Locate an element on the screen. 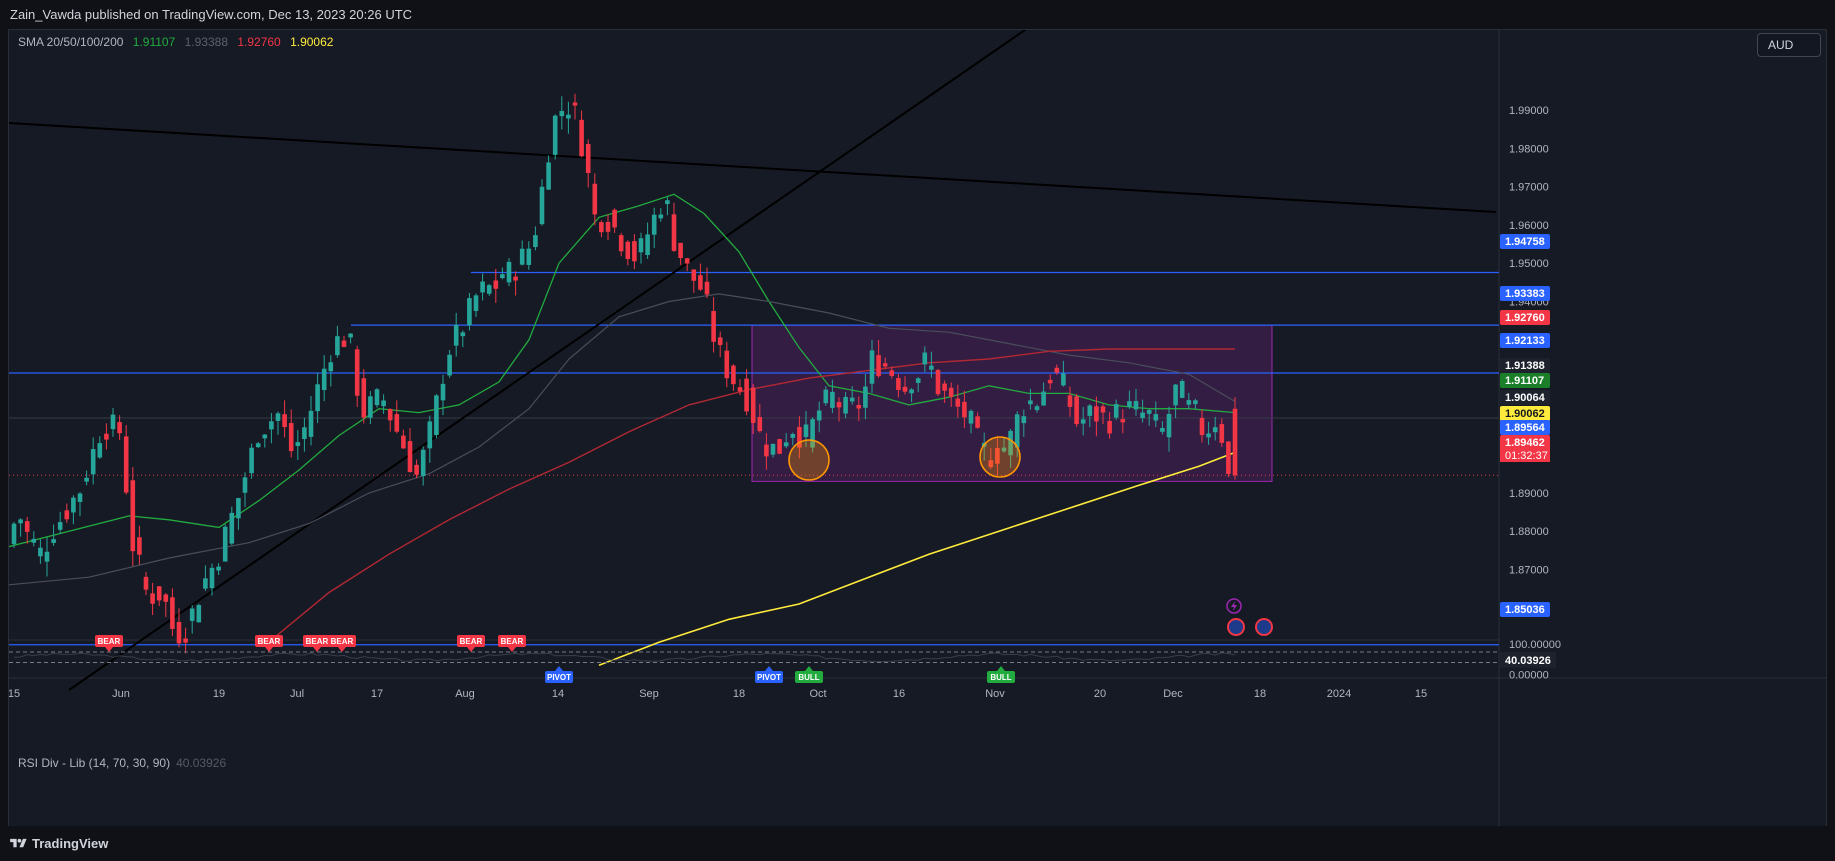  rsi-signal-badge is located at coordinates (269, 641).